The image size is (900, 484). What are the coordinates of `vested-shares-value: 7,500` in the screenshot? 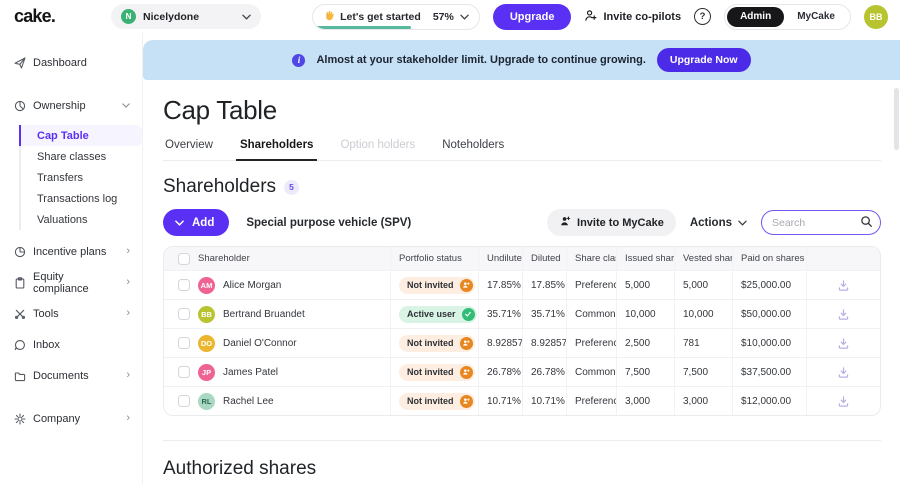 It's located at (703, 372).